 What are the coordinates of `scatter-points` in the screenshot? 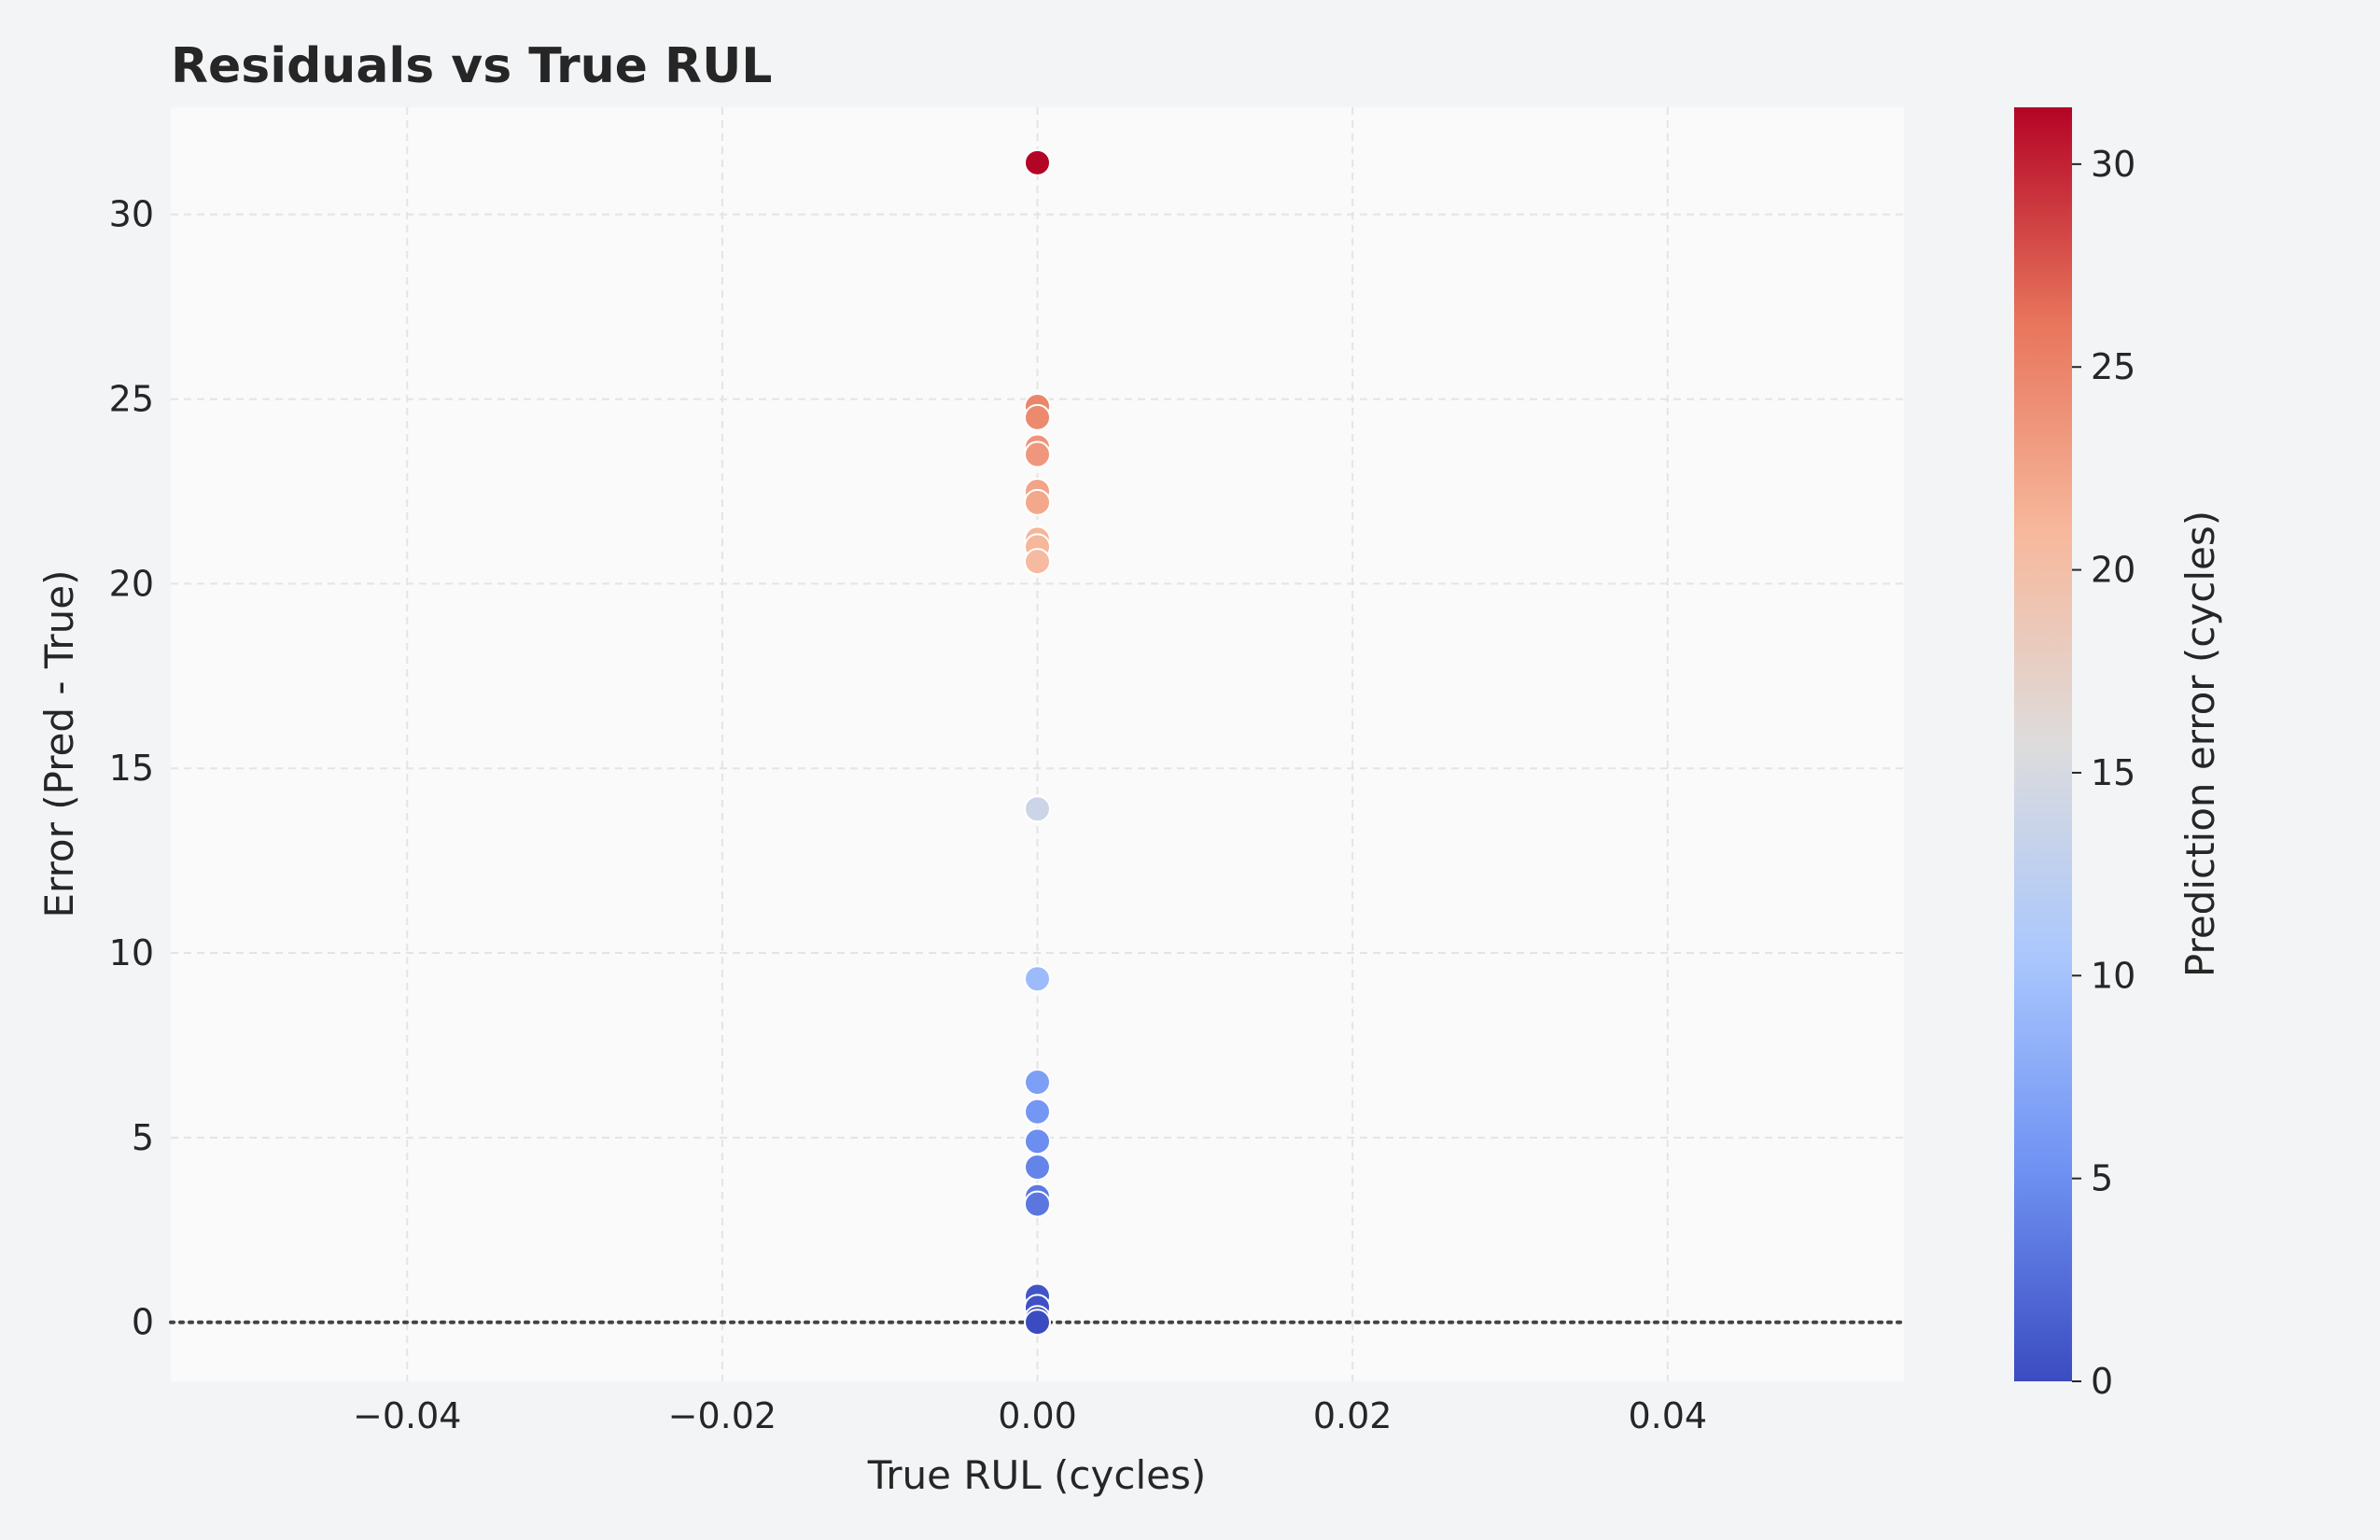 It's located at (1037, 742).